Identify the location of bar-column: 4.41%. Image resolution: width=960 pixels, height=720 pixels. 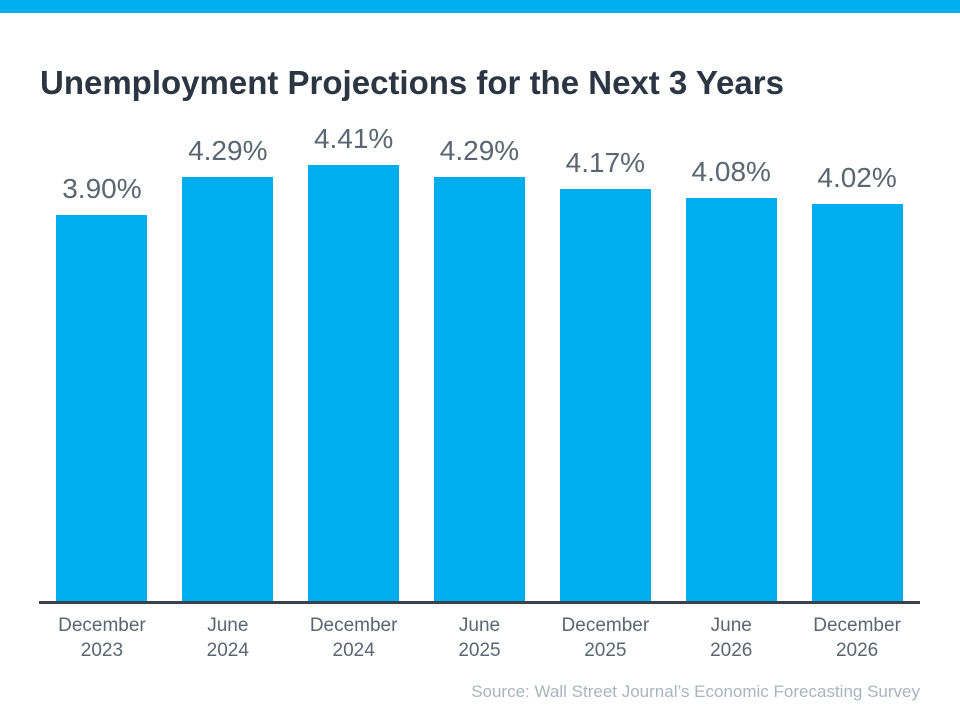
(354, 360).